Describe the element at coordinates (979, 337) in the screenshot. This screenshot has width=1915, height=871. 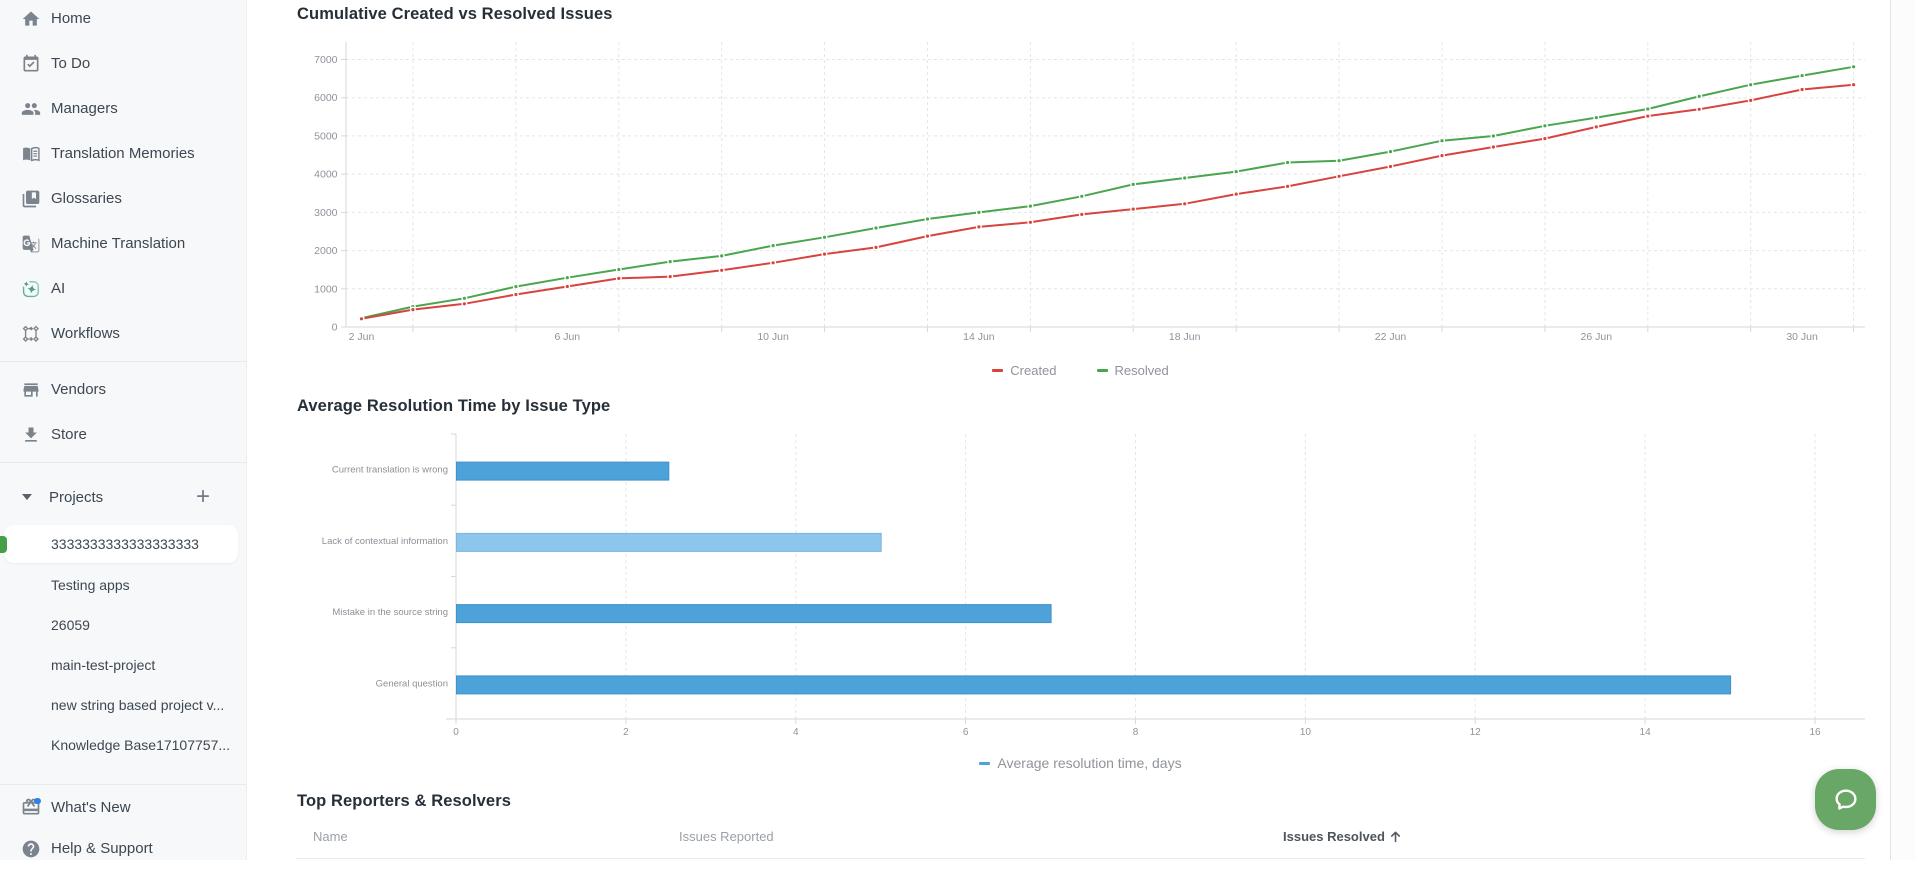
I see `svg-text: 14 Jun` at that location.